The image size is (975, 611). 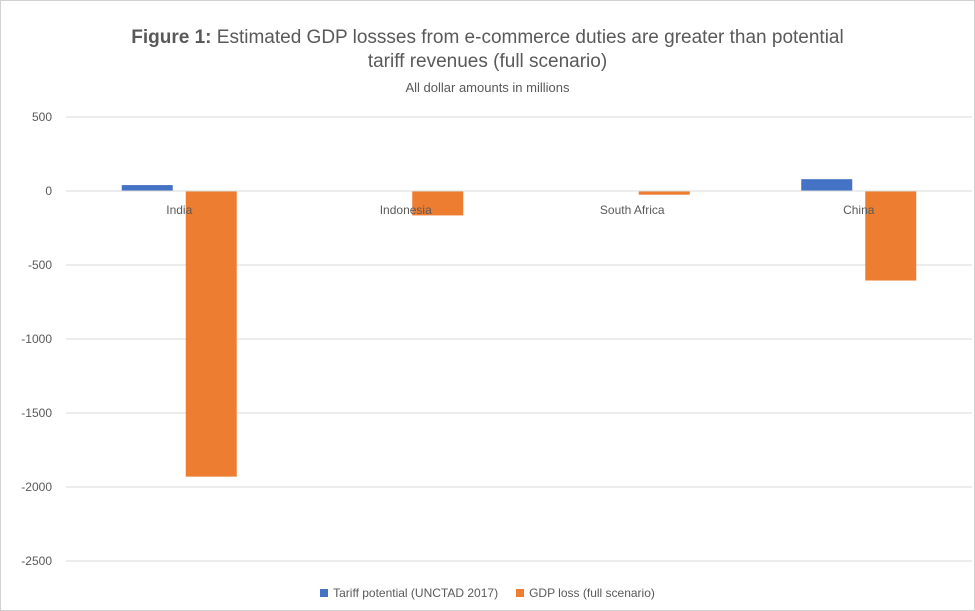 I want to click on chart-subtitle: All dollar amounts in millions, so click(x=487, y=87).